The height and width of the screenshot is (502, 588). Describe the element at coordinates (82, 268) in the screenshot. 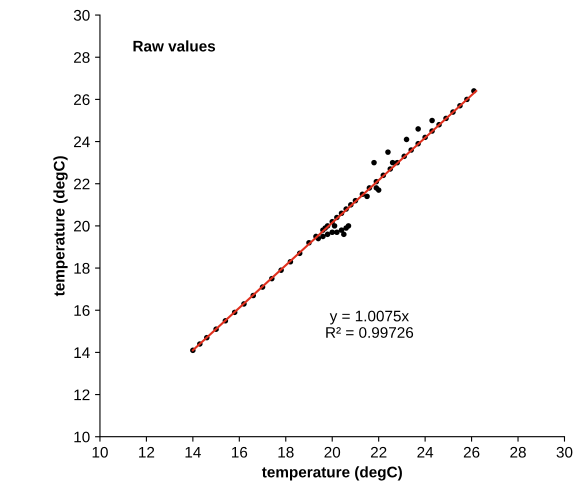

I see `y-tick-label: 18` at that location.